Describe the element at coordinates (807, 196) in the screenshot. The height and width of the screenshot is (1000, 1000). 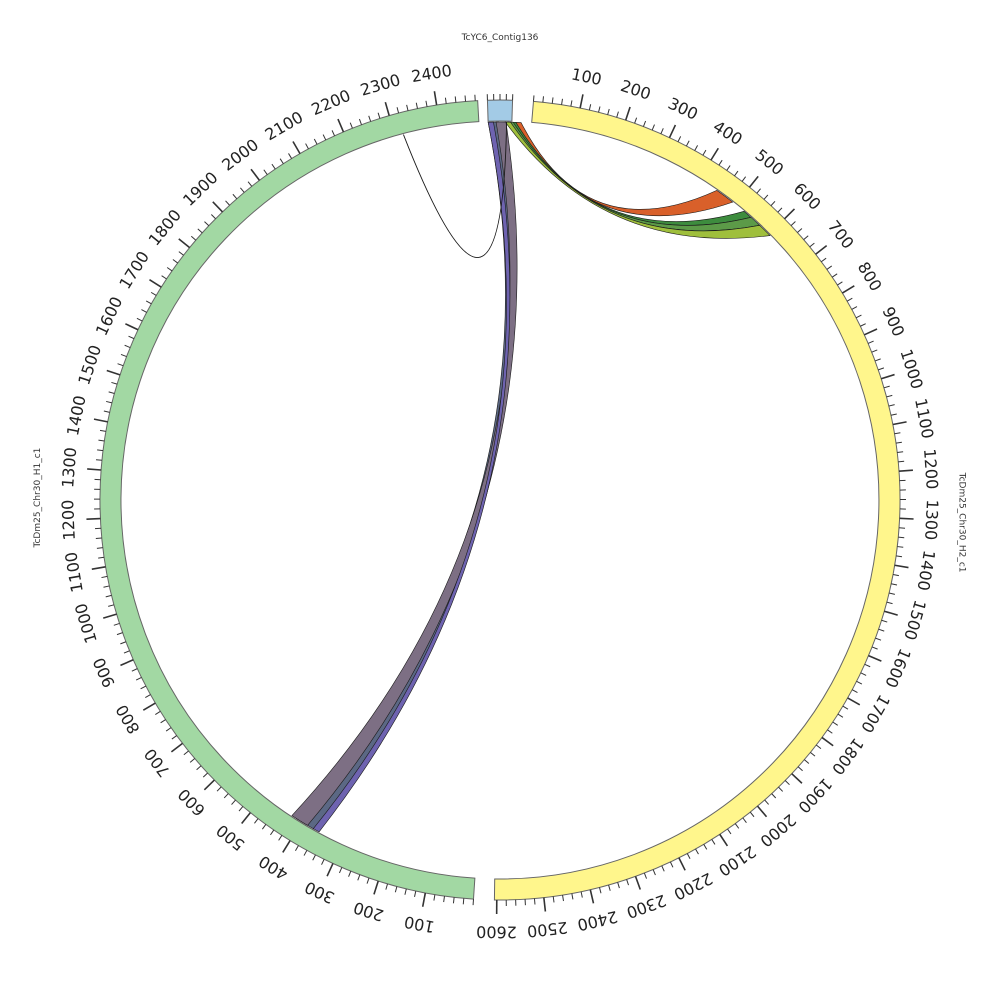
I see `tick-label: 600` at that location.